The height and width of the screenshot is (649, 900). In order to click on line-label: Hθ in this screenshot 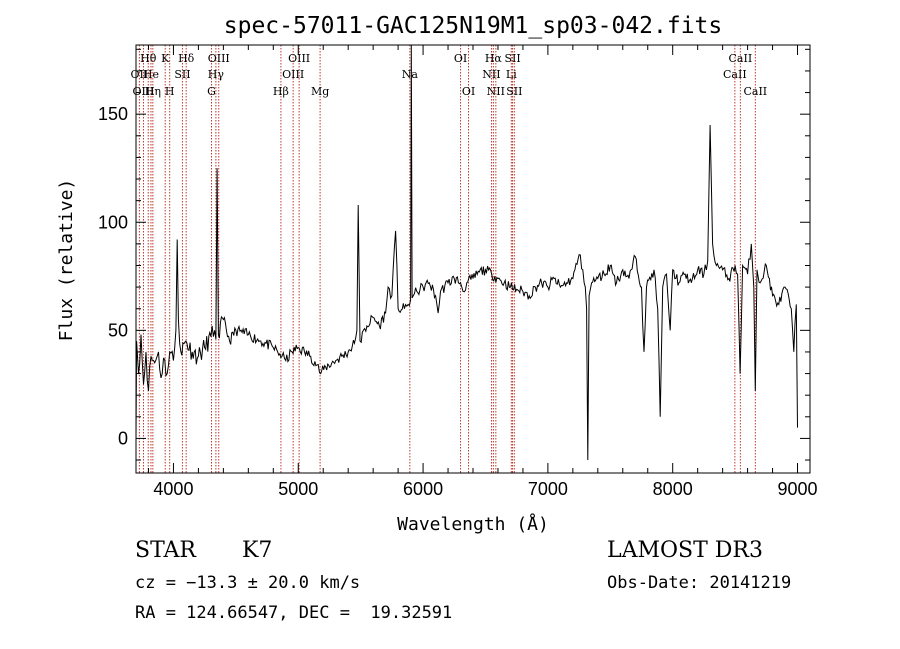, I will do `click(148, 58)`.